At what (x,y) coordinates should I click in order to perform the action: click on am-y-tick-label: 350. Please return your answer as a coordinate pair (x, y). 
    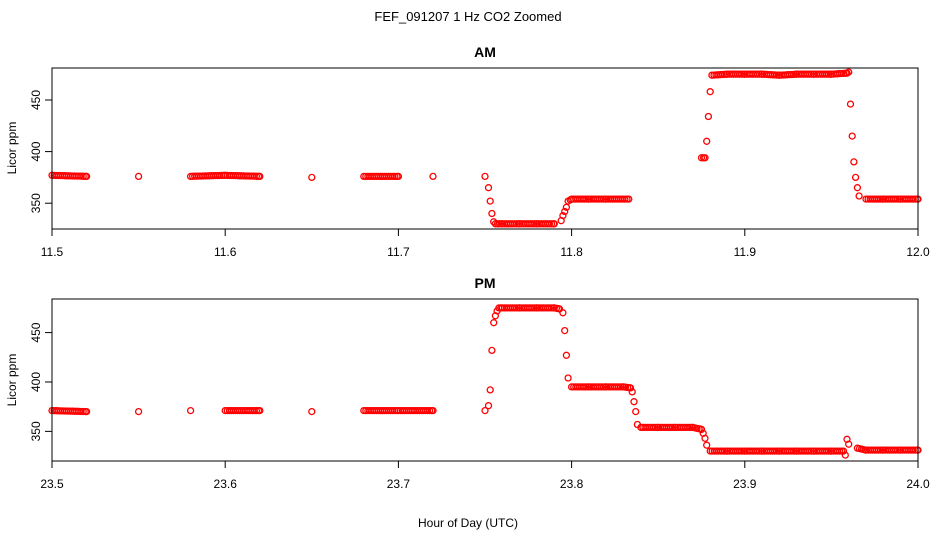
    Looking at the image, I should click on (36, 203).